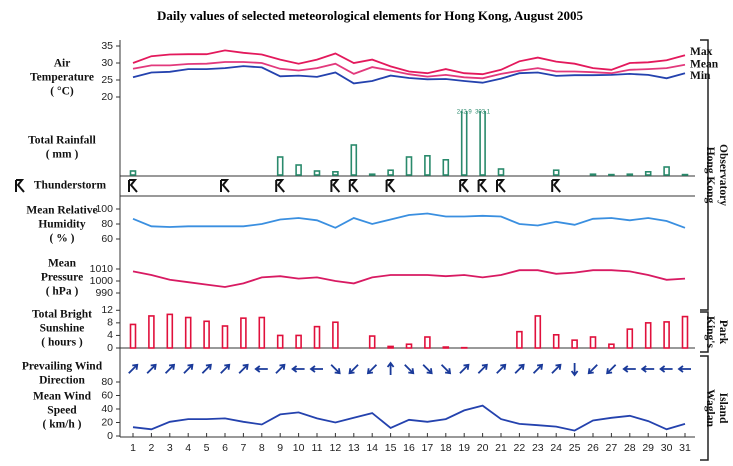  What do you see at coordinates (20, 186) in the screenshot?
I see `thunder-icon` at bounding box center [20, 186].